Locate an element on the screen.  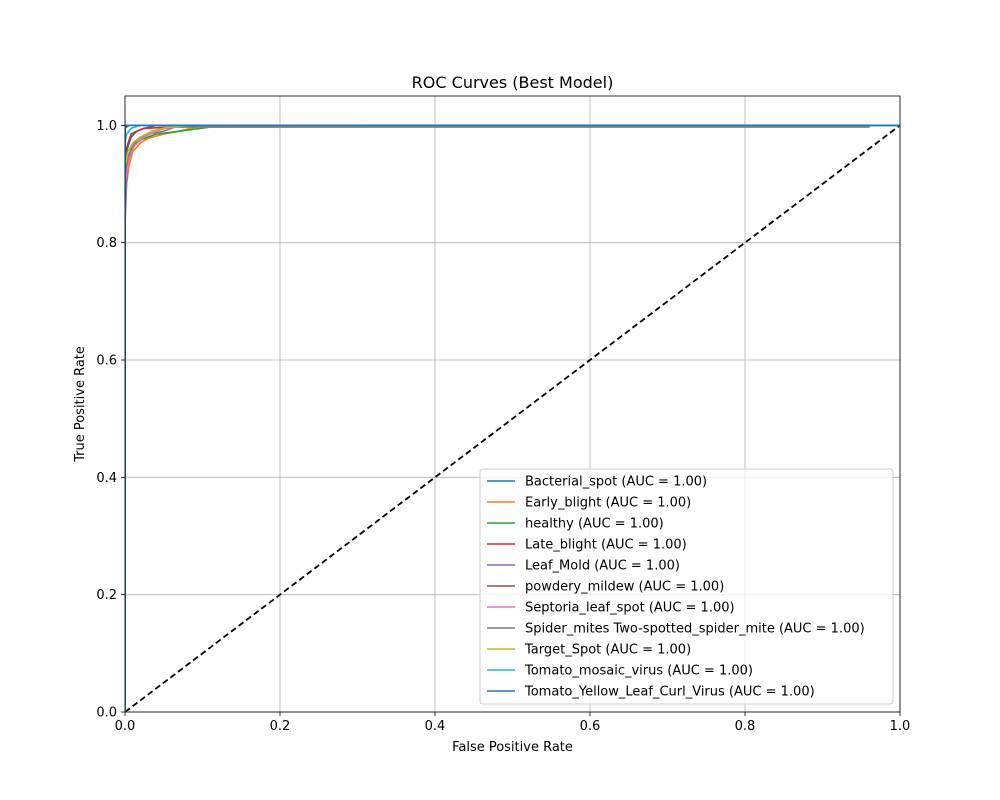
y-tick-label: 1.0 is located at coordinates (106, 126).